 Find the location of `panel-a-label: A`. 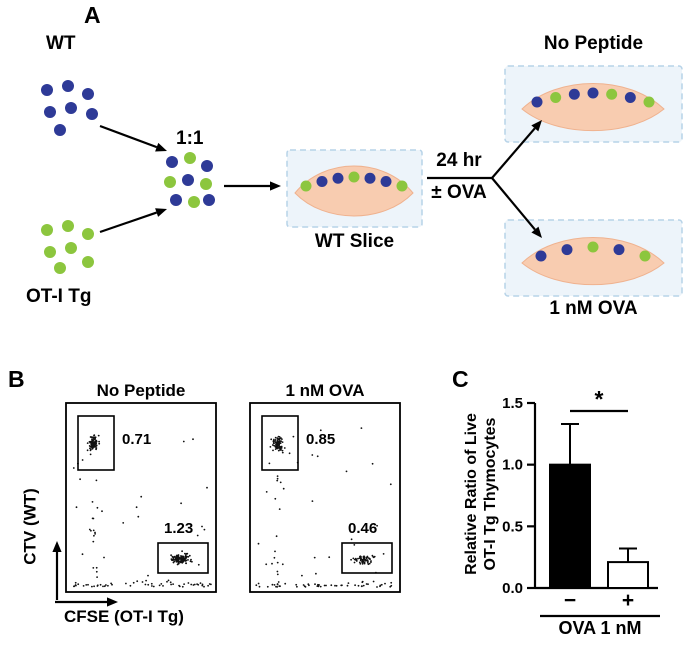

panel-a-label: A is located at coordinates (92, 15).